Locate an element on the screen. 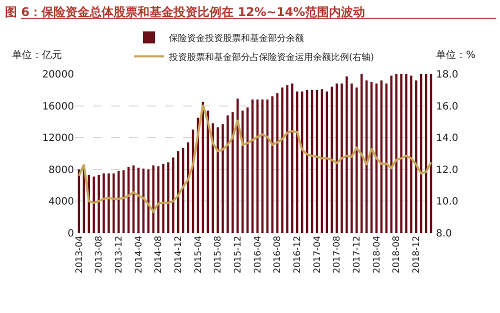 The height and width of the screenshot is (313, 500). x-tick-label: 2014-08 is located at coordinates (159, 255).